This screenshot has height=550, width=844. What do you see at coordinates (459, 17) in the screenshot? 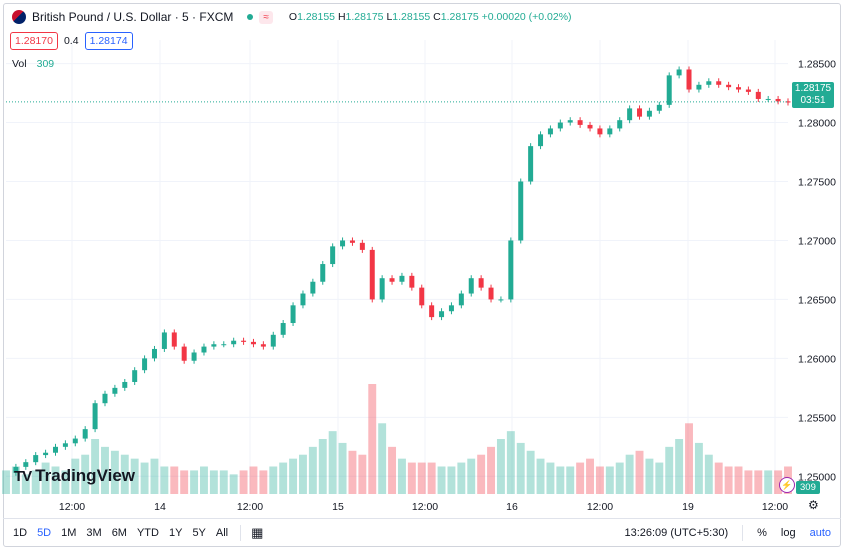
I see `close-value: 1.28175` at bounding box center [459, 17].